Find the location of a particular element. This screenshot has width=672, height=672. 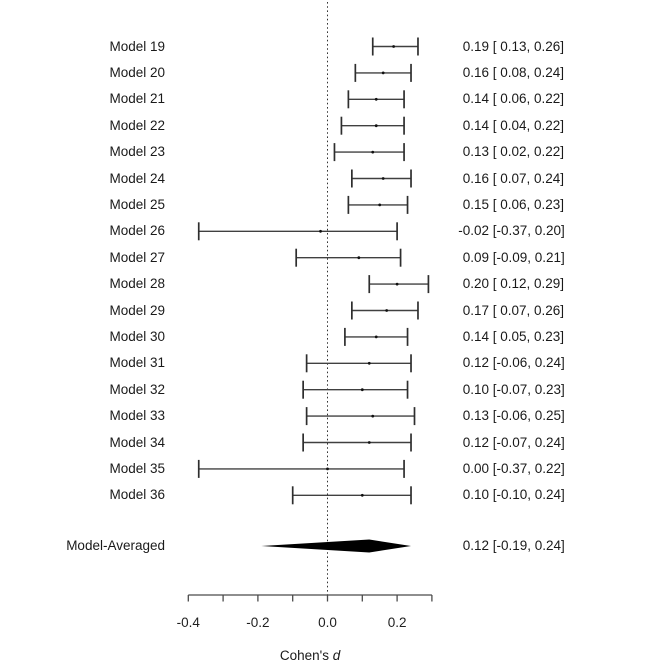

summary-diamond is located at coordinates (336, 546).